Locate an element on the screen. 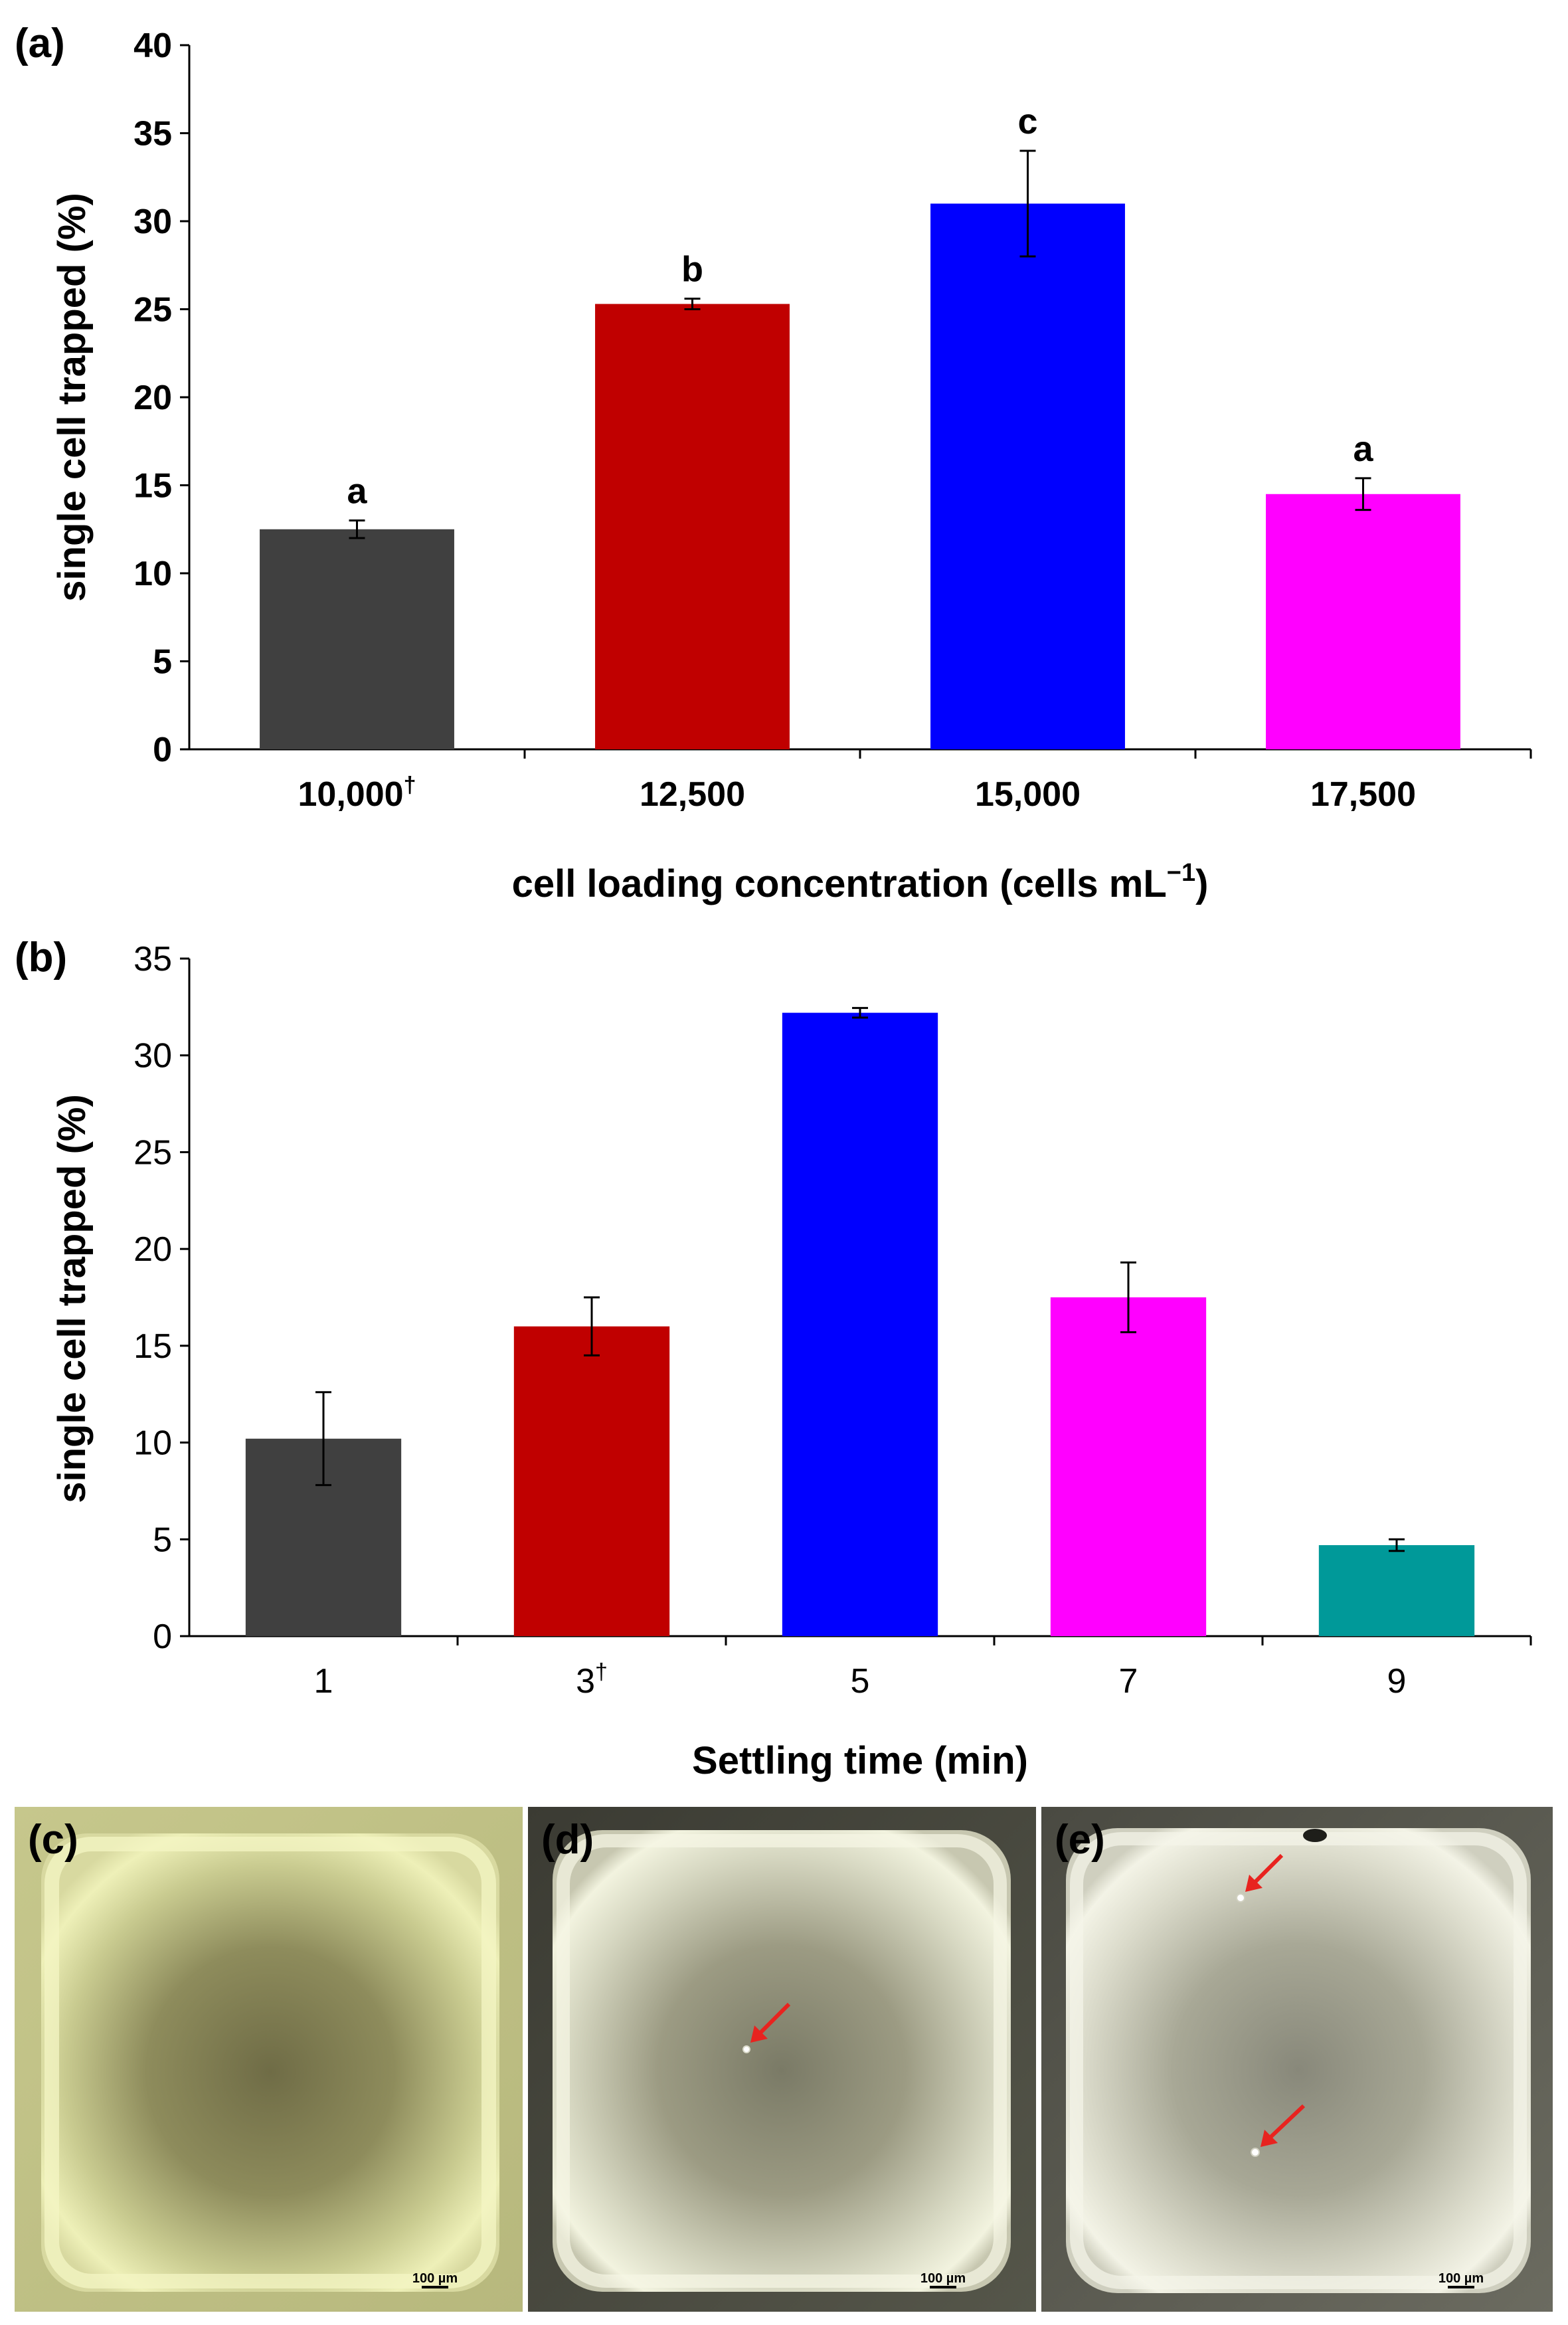 This screenshot has height=2325, width=1568. x-axis-label-a: cell loading concentration (cells mL−1) is located at coordinates (860, 882).